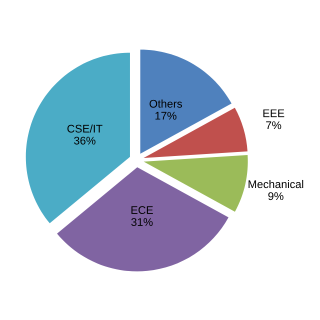  Describe the element at coordinates (142, 222) in the screenshot. I see `data-label: 31%` at that location.